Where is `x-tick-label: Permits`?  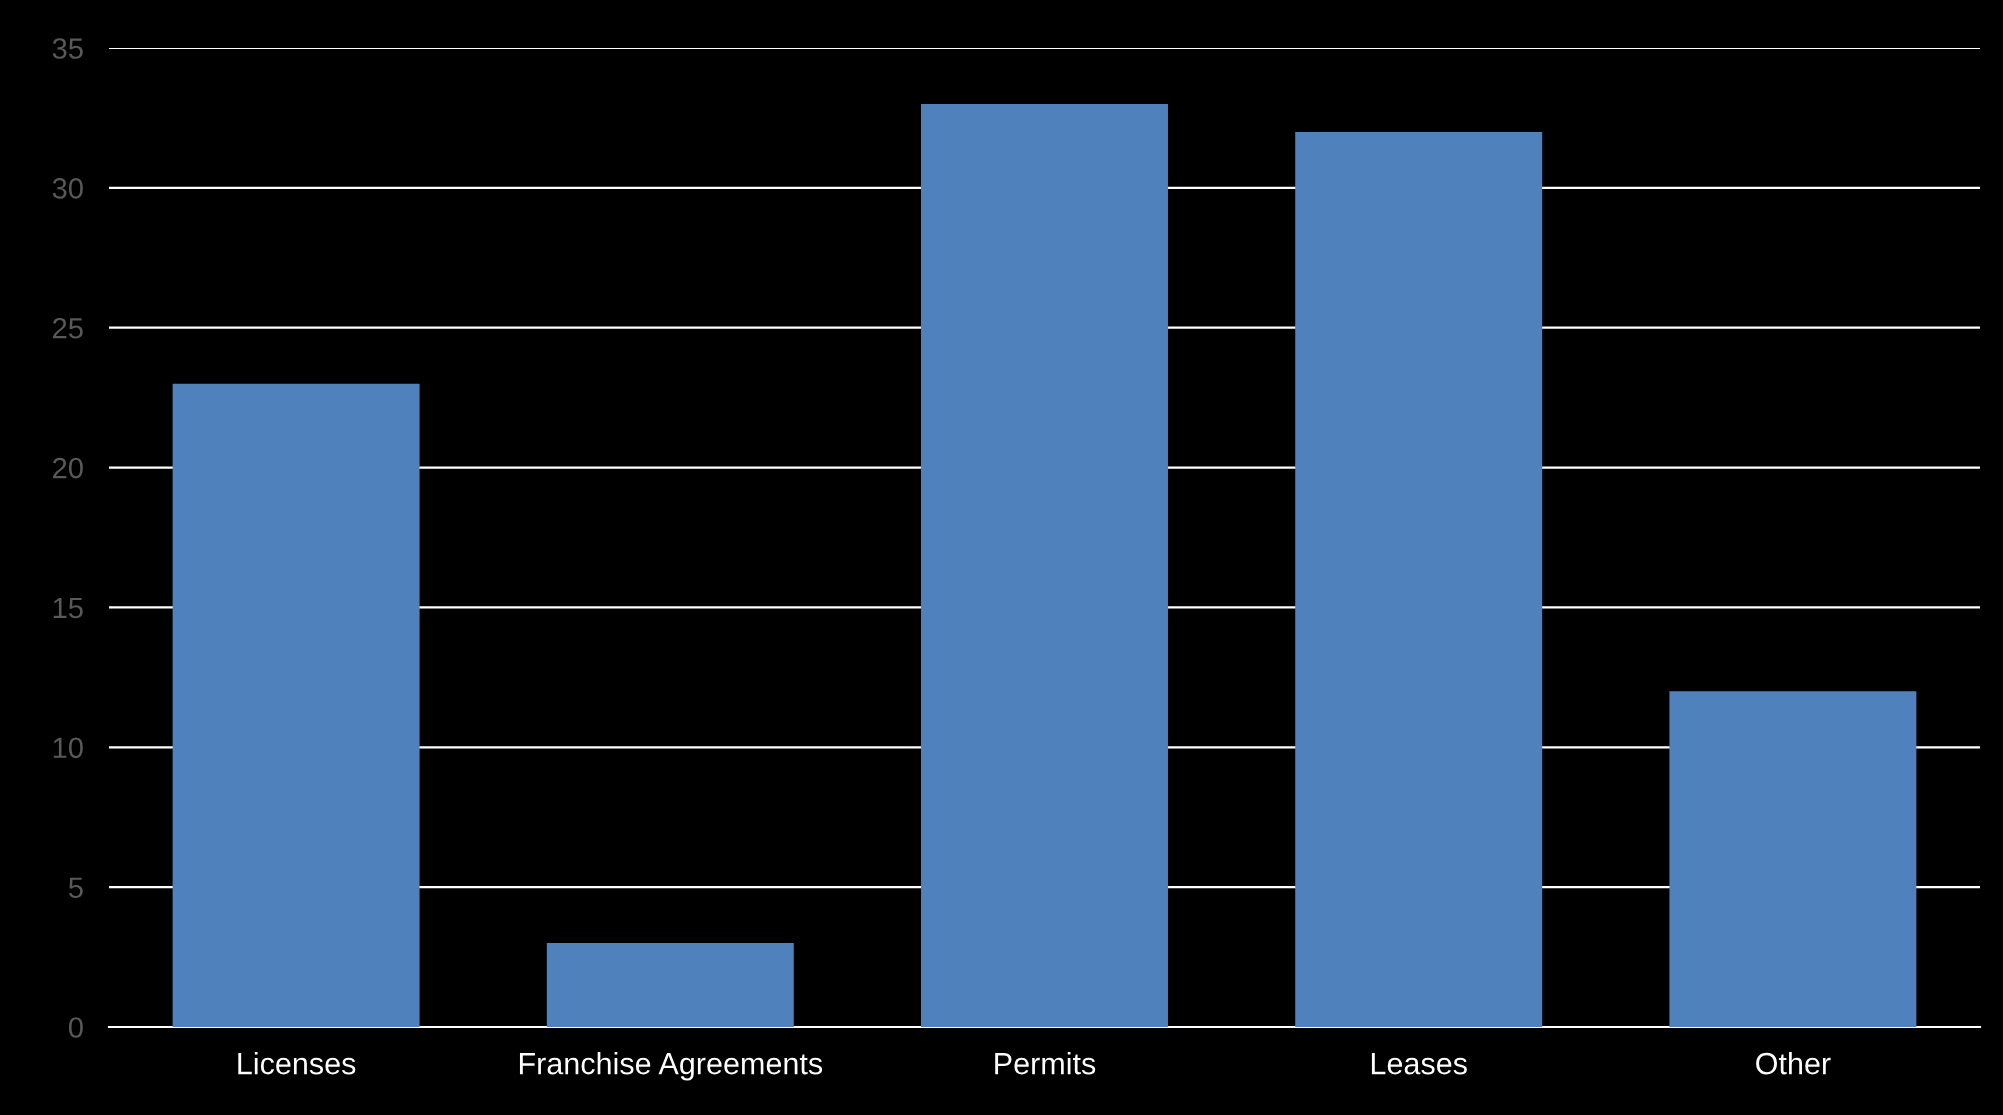
x-tick-label: Permits is located at coordinates (1045, 1063).